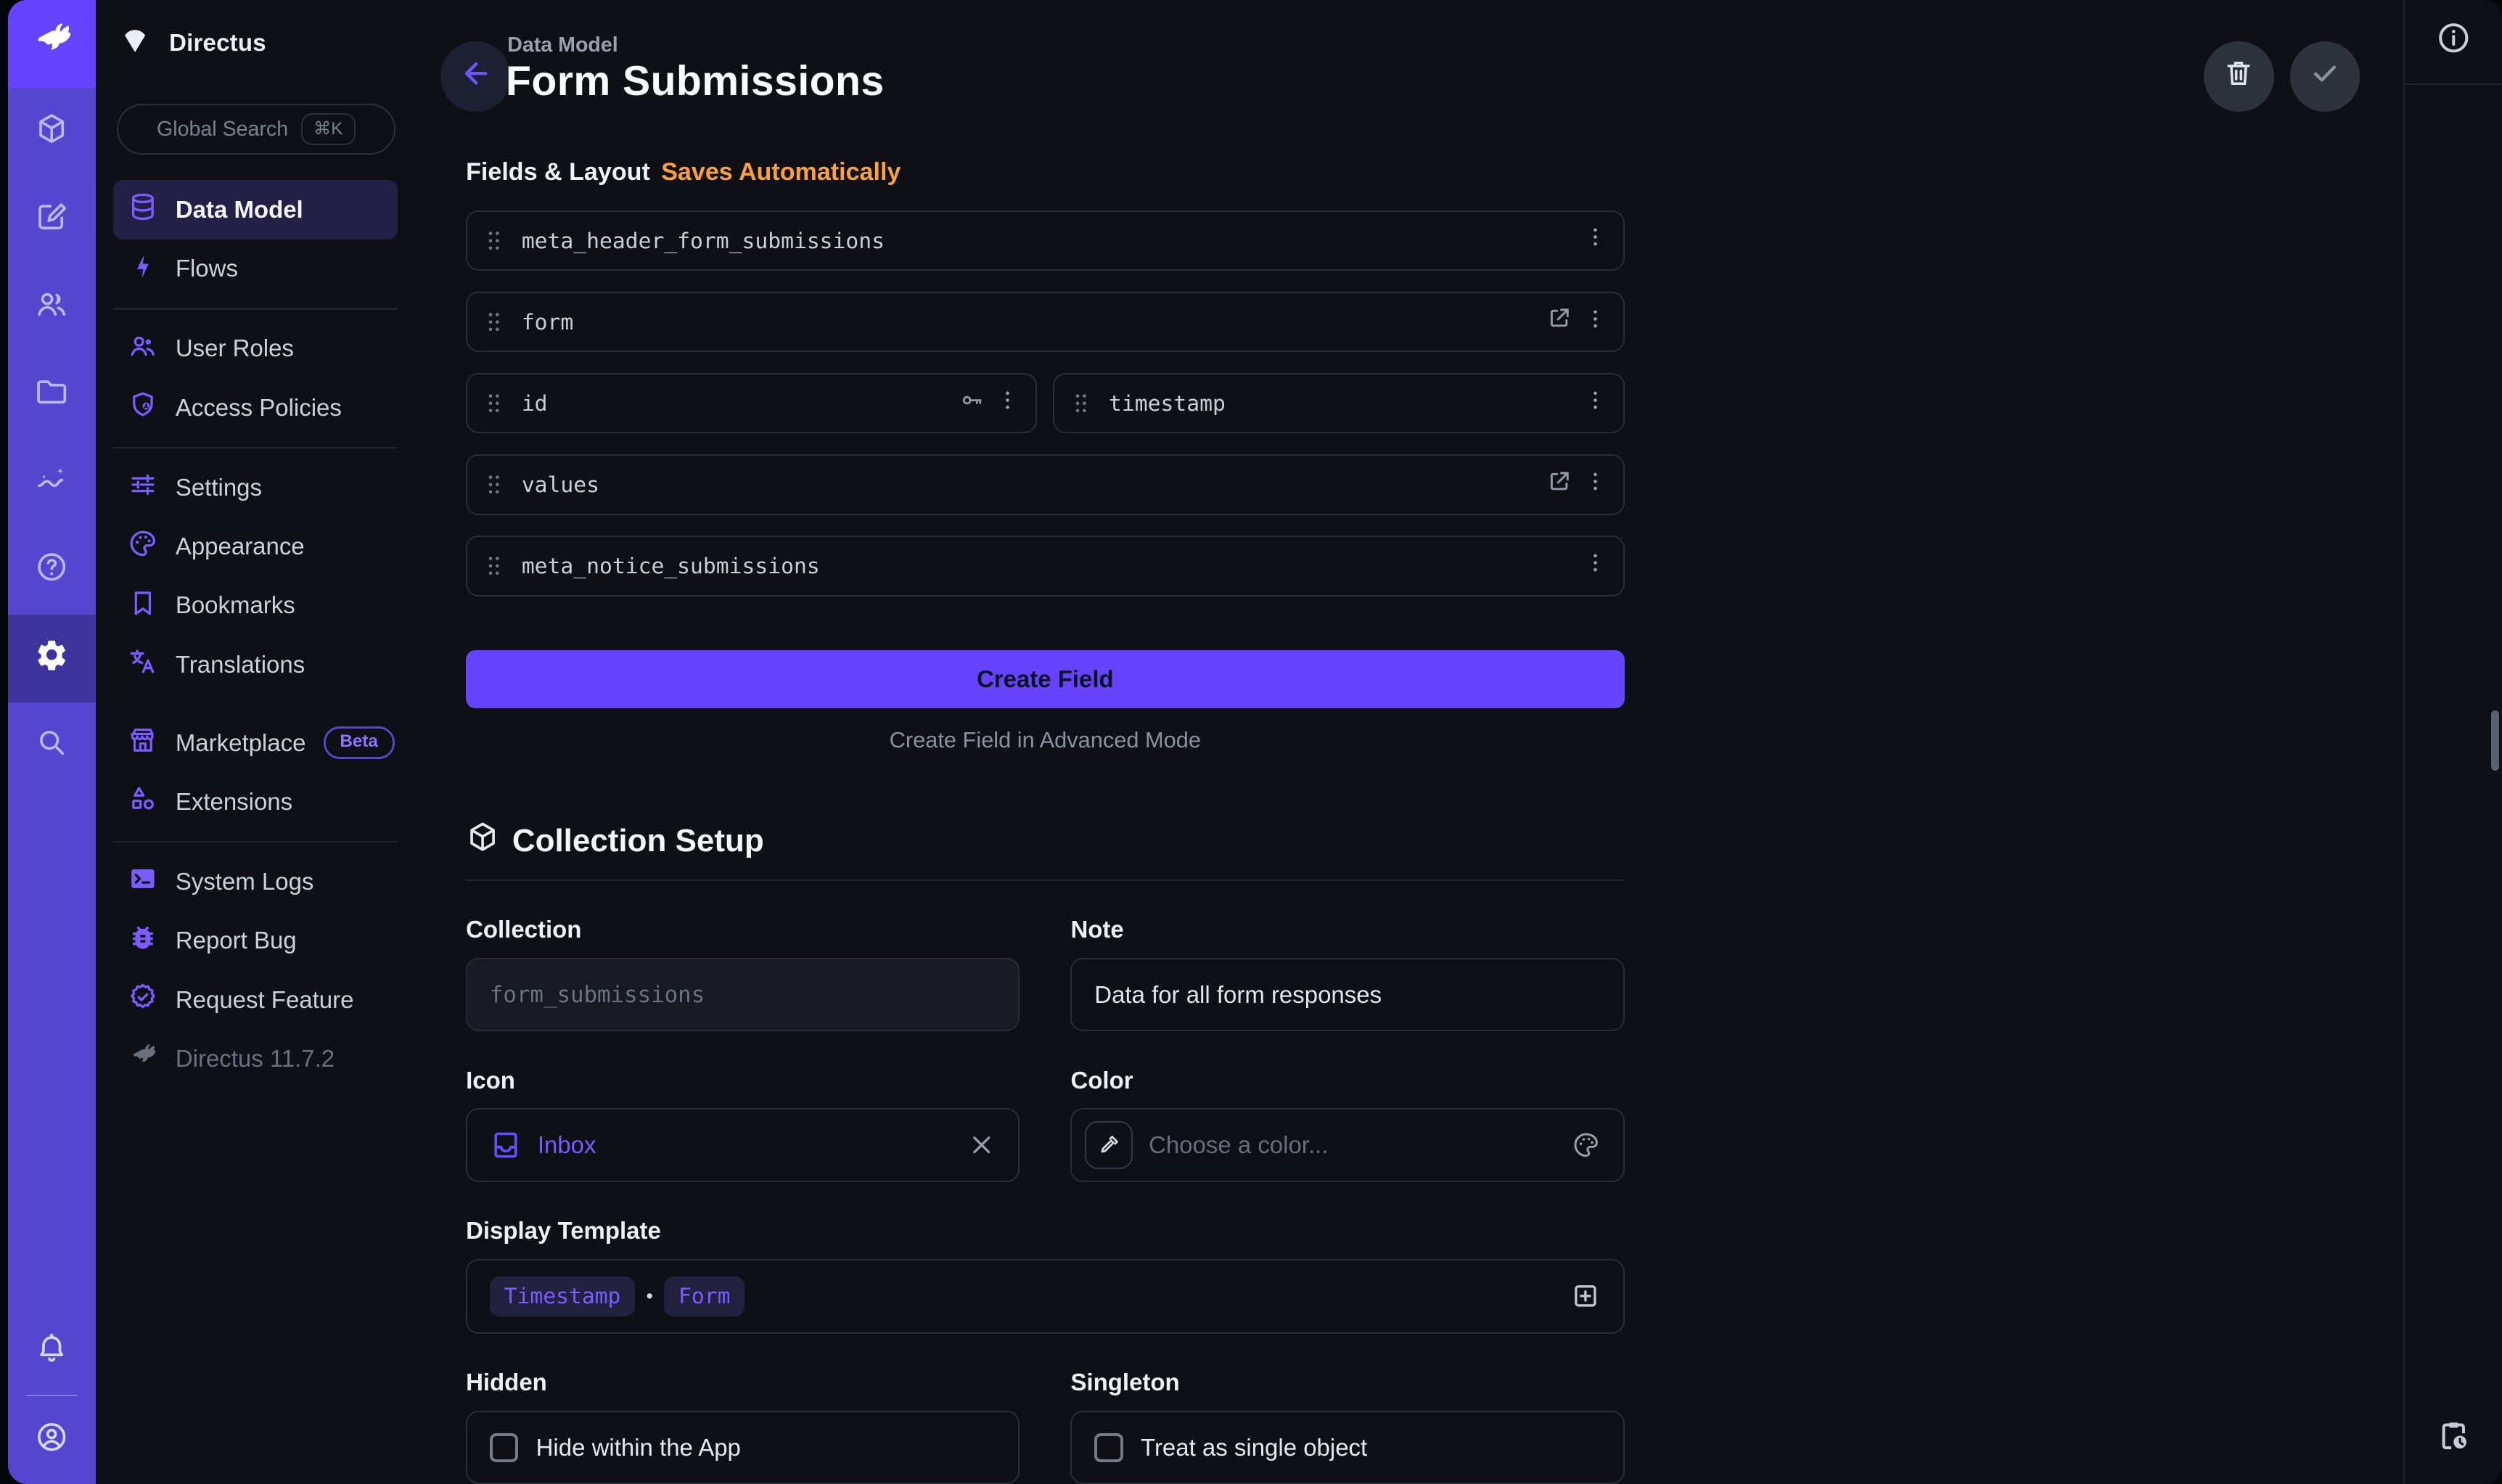 This screenshot has height=1484, width=2502. Describe the element at coordinates (743, 1447) in the screenshot. I see `hidden-checkbox-row: Hide within the App` at that location.